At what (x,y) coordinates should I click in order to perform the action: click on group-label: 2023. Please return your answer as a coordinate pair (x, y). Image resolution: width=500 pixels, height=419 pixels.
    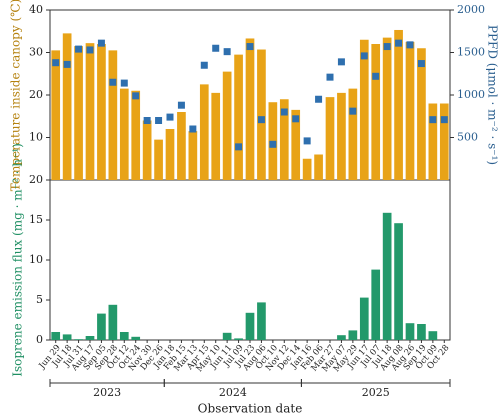
    Looking at the image, I should click on (107, 392).